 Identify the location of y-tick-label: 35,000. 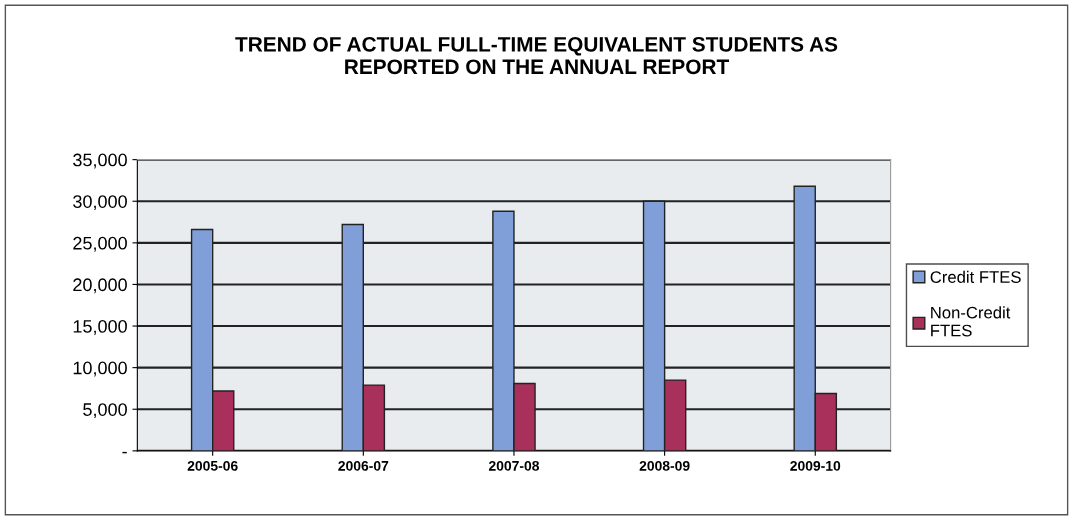
(100, 161).